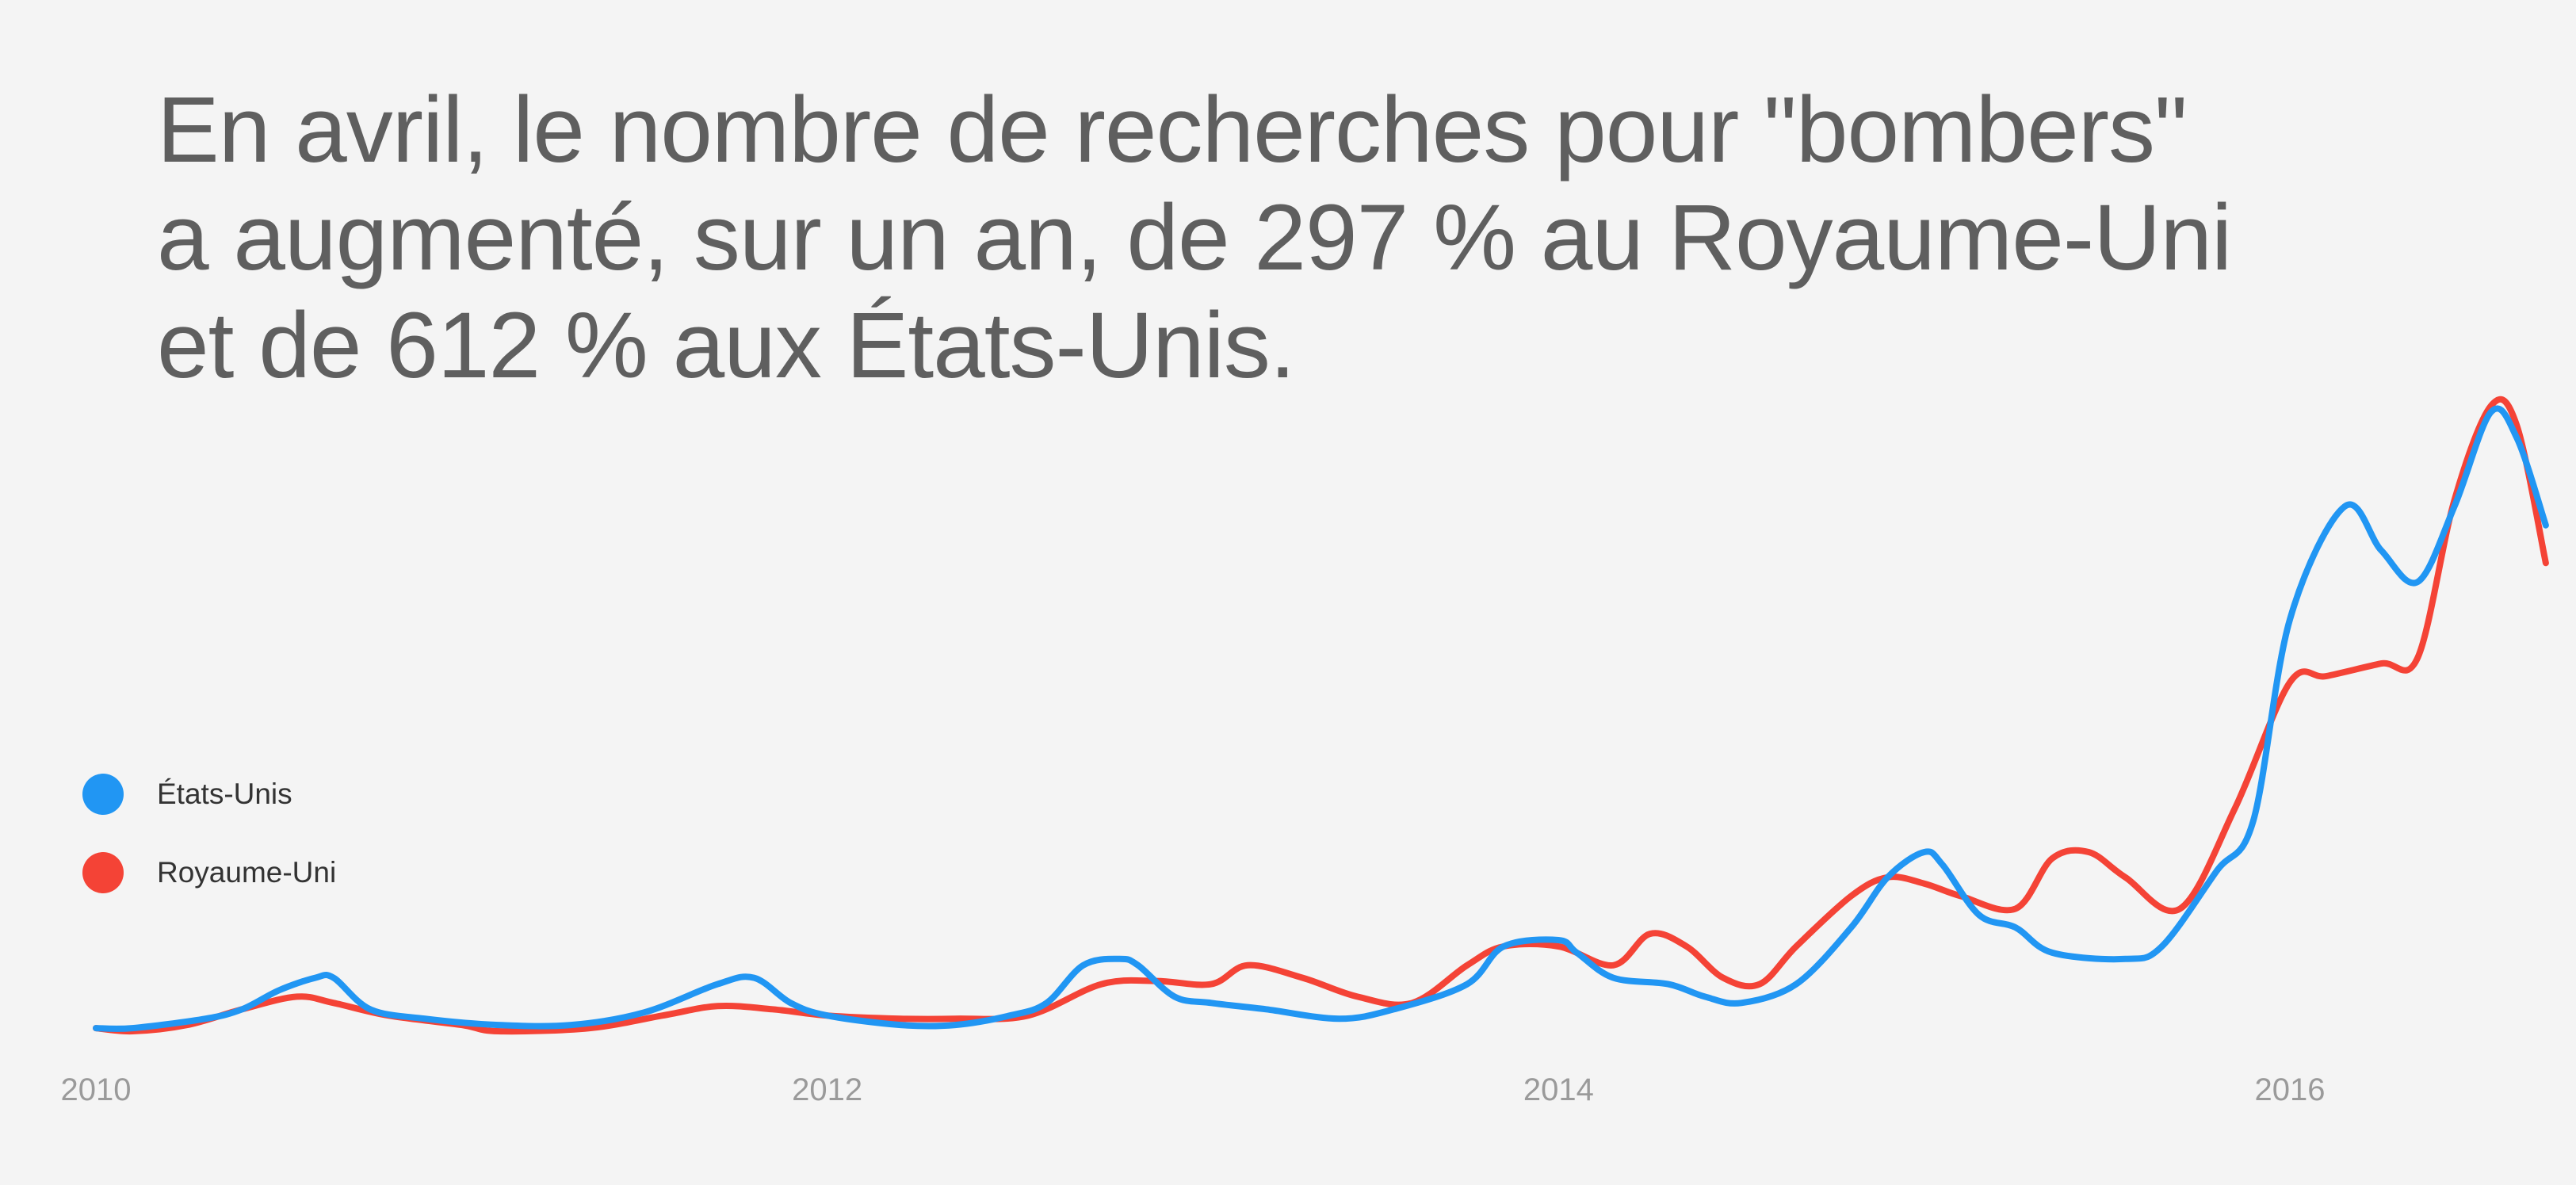 This screenshot has width=2576, height=1185. What do you see at coordinates (225, 794) in the screenshot?
I see `legend-label-etats-unis: États-Unis` at bounding box center [225, 794].